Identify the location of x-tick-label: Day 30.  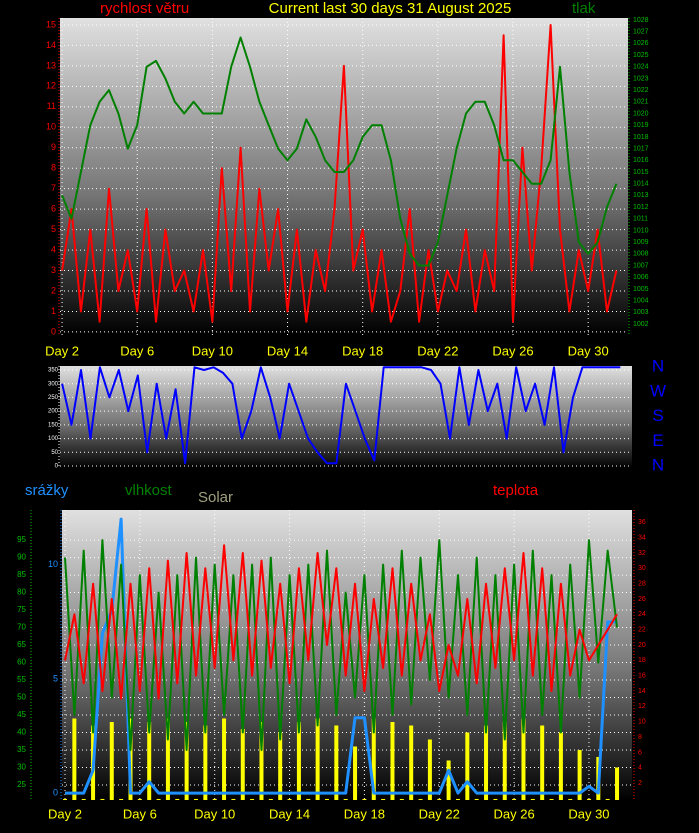
(588, 350).